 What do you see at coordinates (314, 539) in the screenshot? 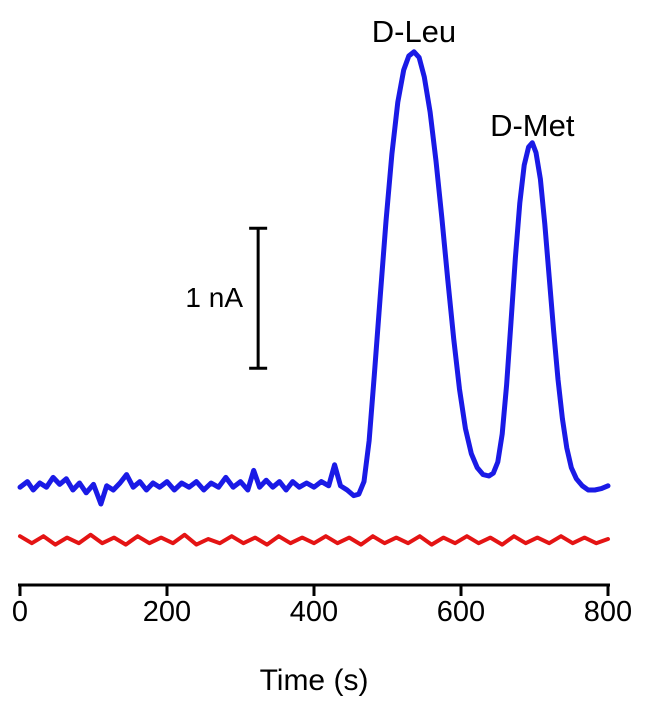
I see `blank-trace-line` at bounding box center [314, 539].